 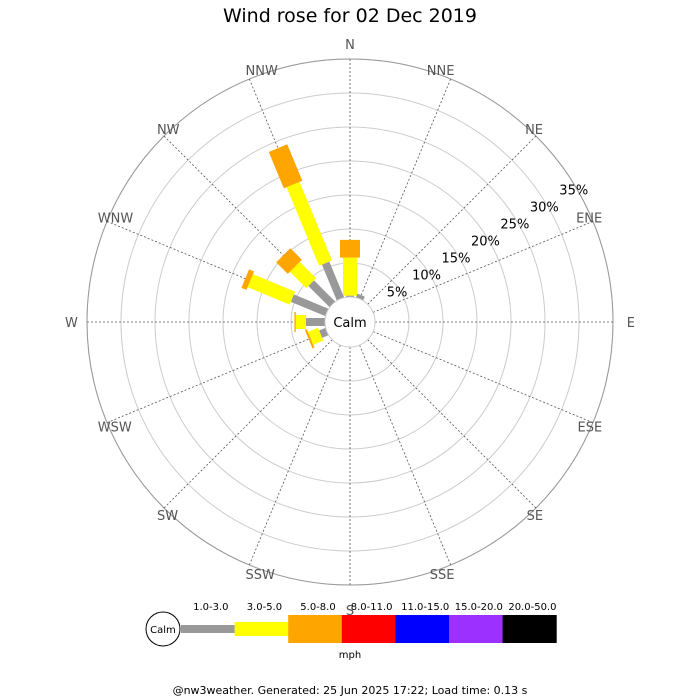 What do you see at coordinates (350, 655) in the screenshot?
I see `legend-units: mph` at bounding box center [350, 655].